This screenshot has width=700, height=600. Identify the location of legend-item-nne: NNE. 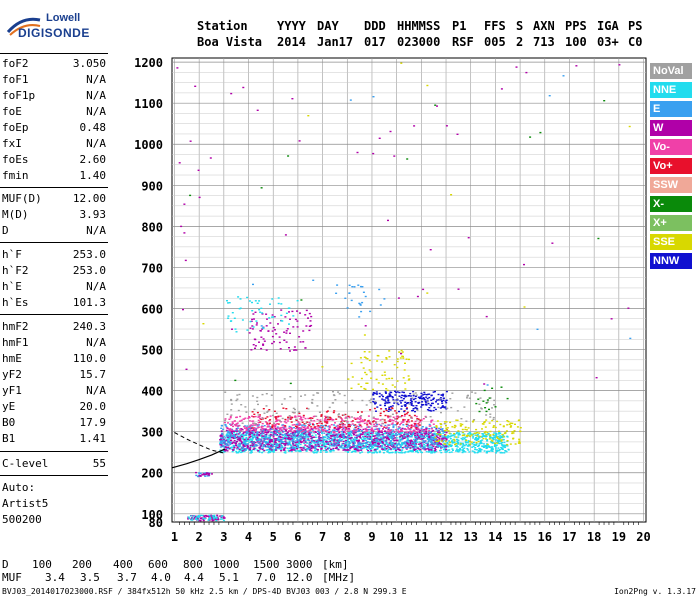
(671, 90).